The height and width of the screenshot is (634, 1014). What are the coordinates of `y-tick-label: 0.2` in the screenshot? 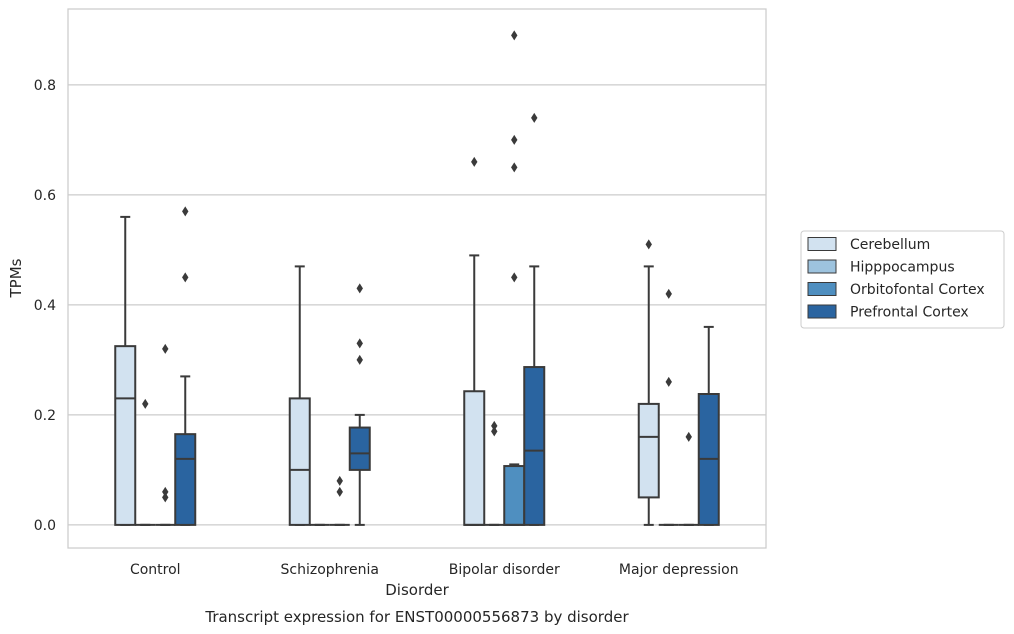 It's located at (45, 416).